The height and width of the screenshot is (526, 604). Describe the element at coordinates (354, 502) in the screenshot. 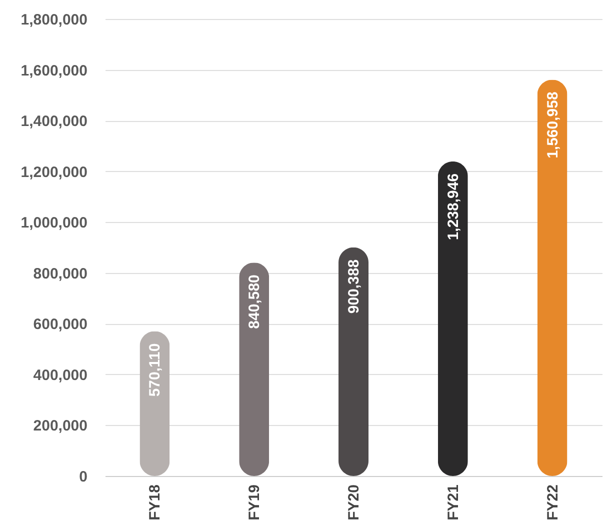

I see `x-tick-label: FY20` at that location.